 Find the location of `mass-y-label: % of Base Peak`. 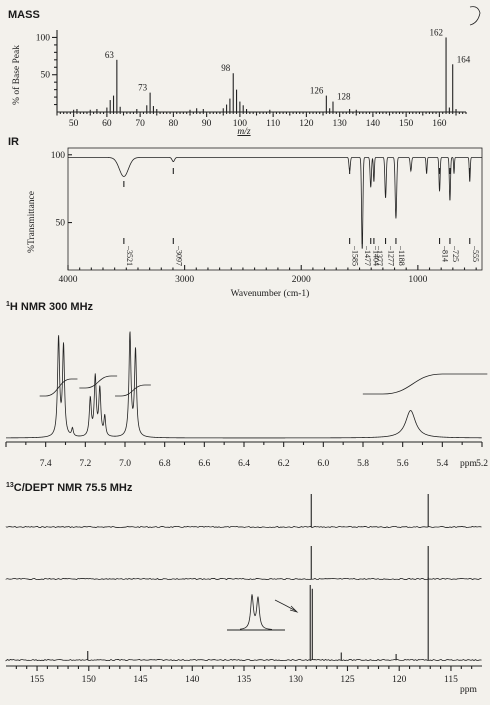

mass-y-label: % of Base Peak is located at coordinates (16, 75).